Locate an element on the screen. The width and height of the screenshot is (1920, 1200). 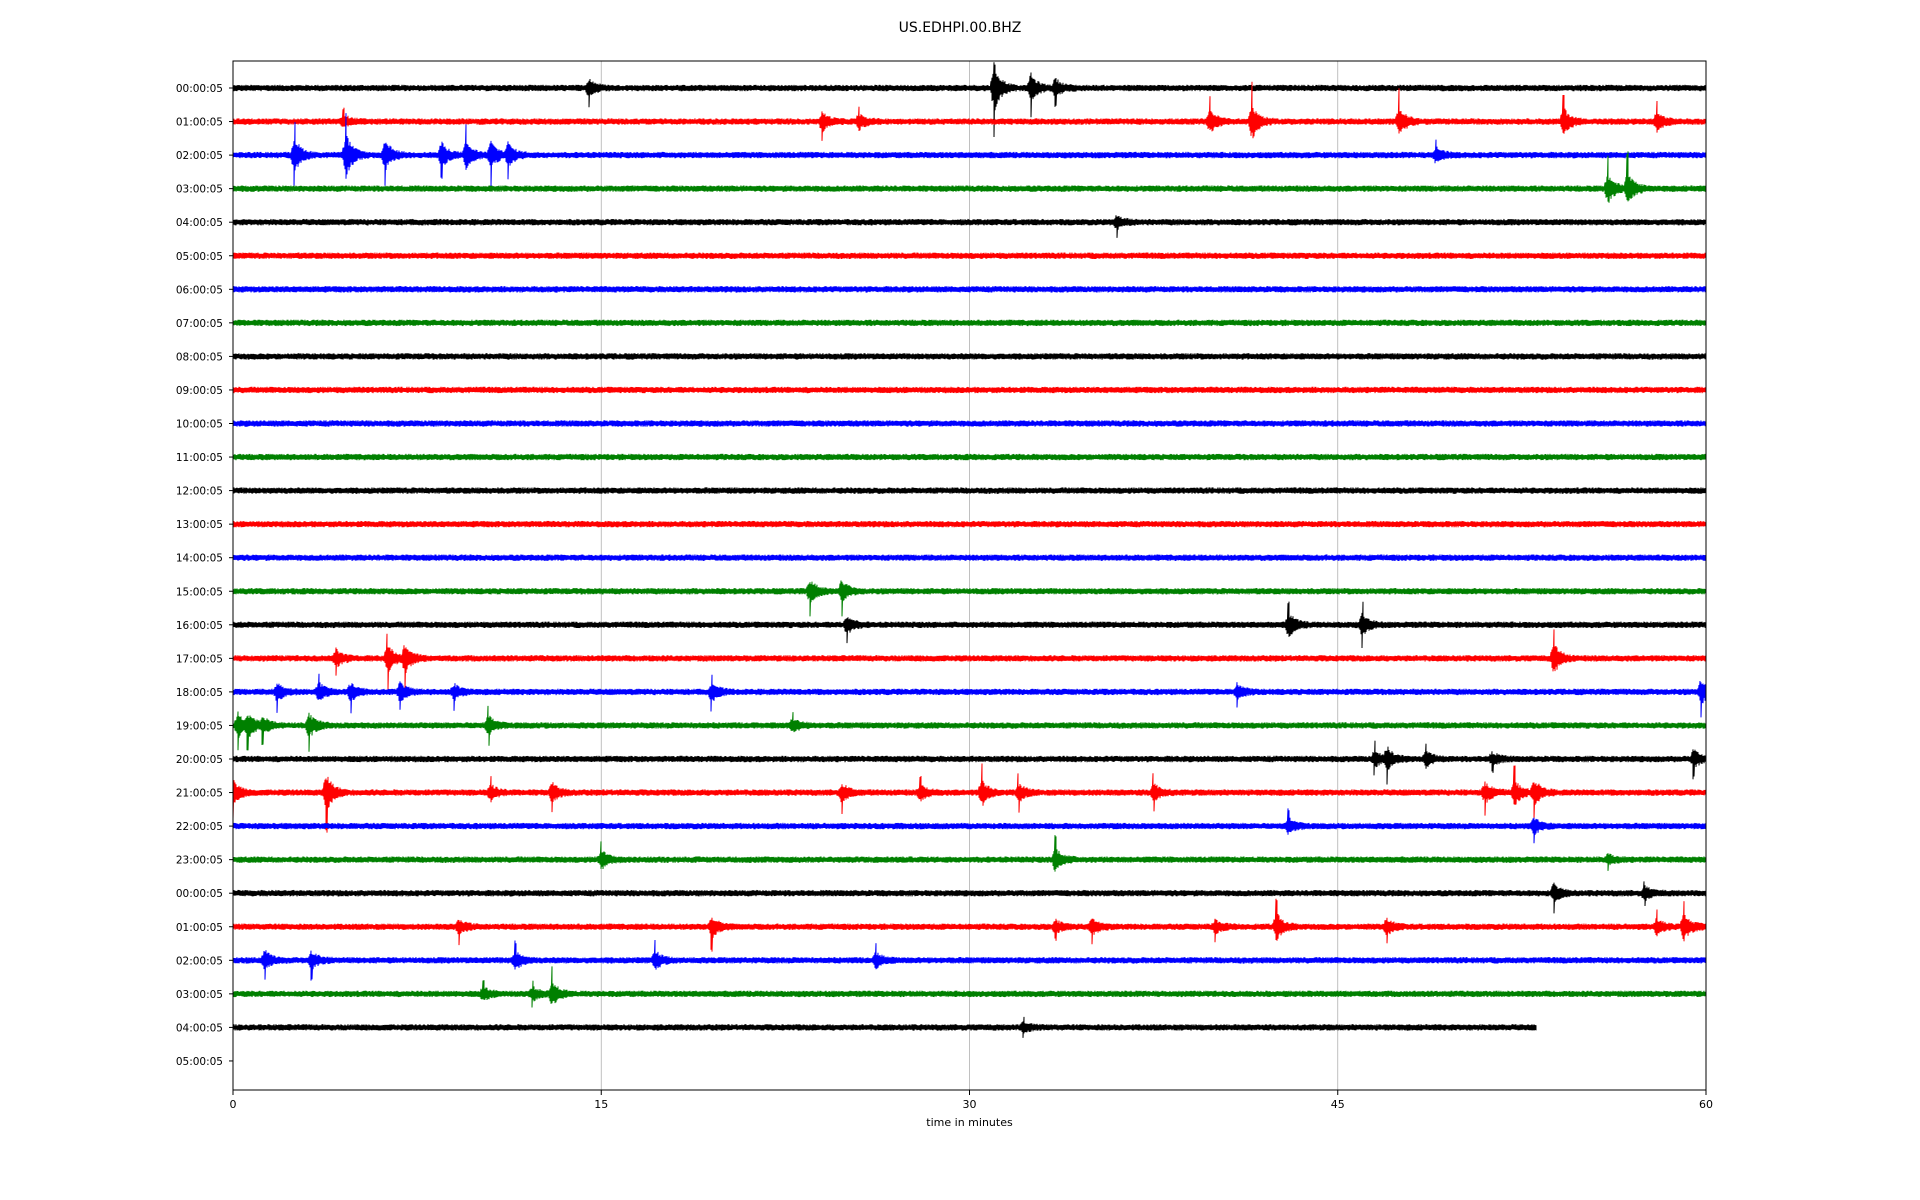
row-label: 15:00:05 is located at coordinates (199, 592).